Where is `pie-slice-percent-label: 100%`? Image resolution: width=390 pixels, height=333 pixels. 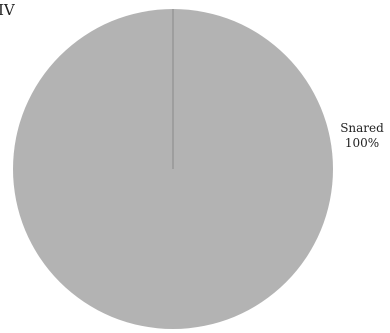
pie-slice-percent-label: 100% is located at coordinates (362, 143).